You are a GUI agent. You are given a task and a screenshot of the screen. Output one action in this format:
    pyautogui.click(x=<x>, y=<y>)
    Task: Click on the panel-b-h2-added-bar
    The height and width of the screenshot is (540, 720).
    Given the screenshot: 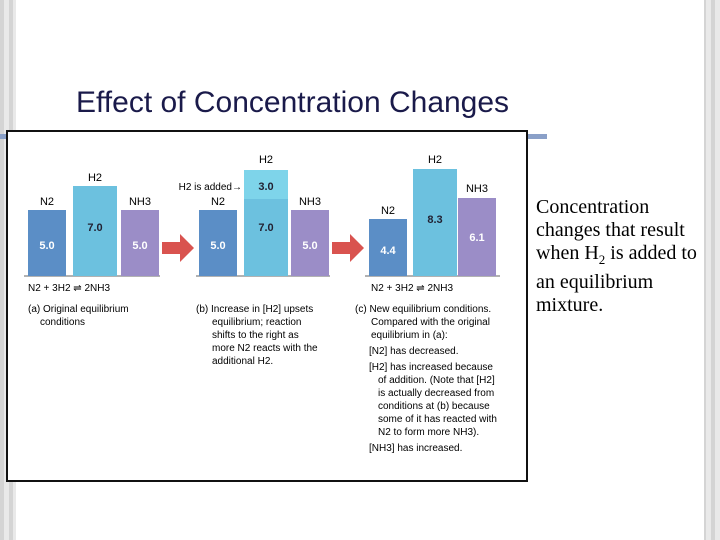 What is the action you would take?
    pyautogui.click(x=266, y=184)
    